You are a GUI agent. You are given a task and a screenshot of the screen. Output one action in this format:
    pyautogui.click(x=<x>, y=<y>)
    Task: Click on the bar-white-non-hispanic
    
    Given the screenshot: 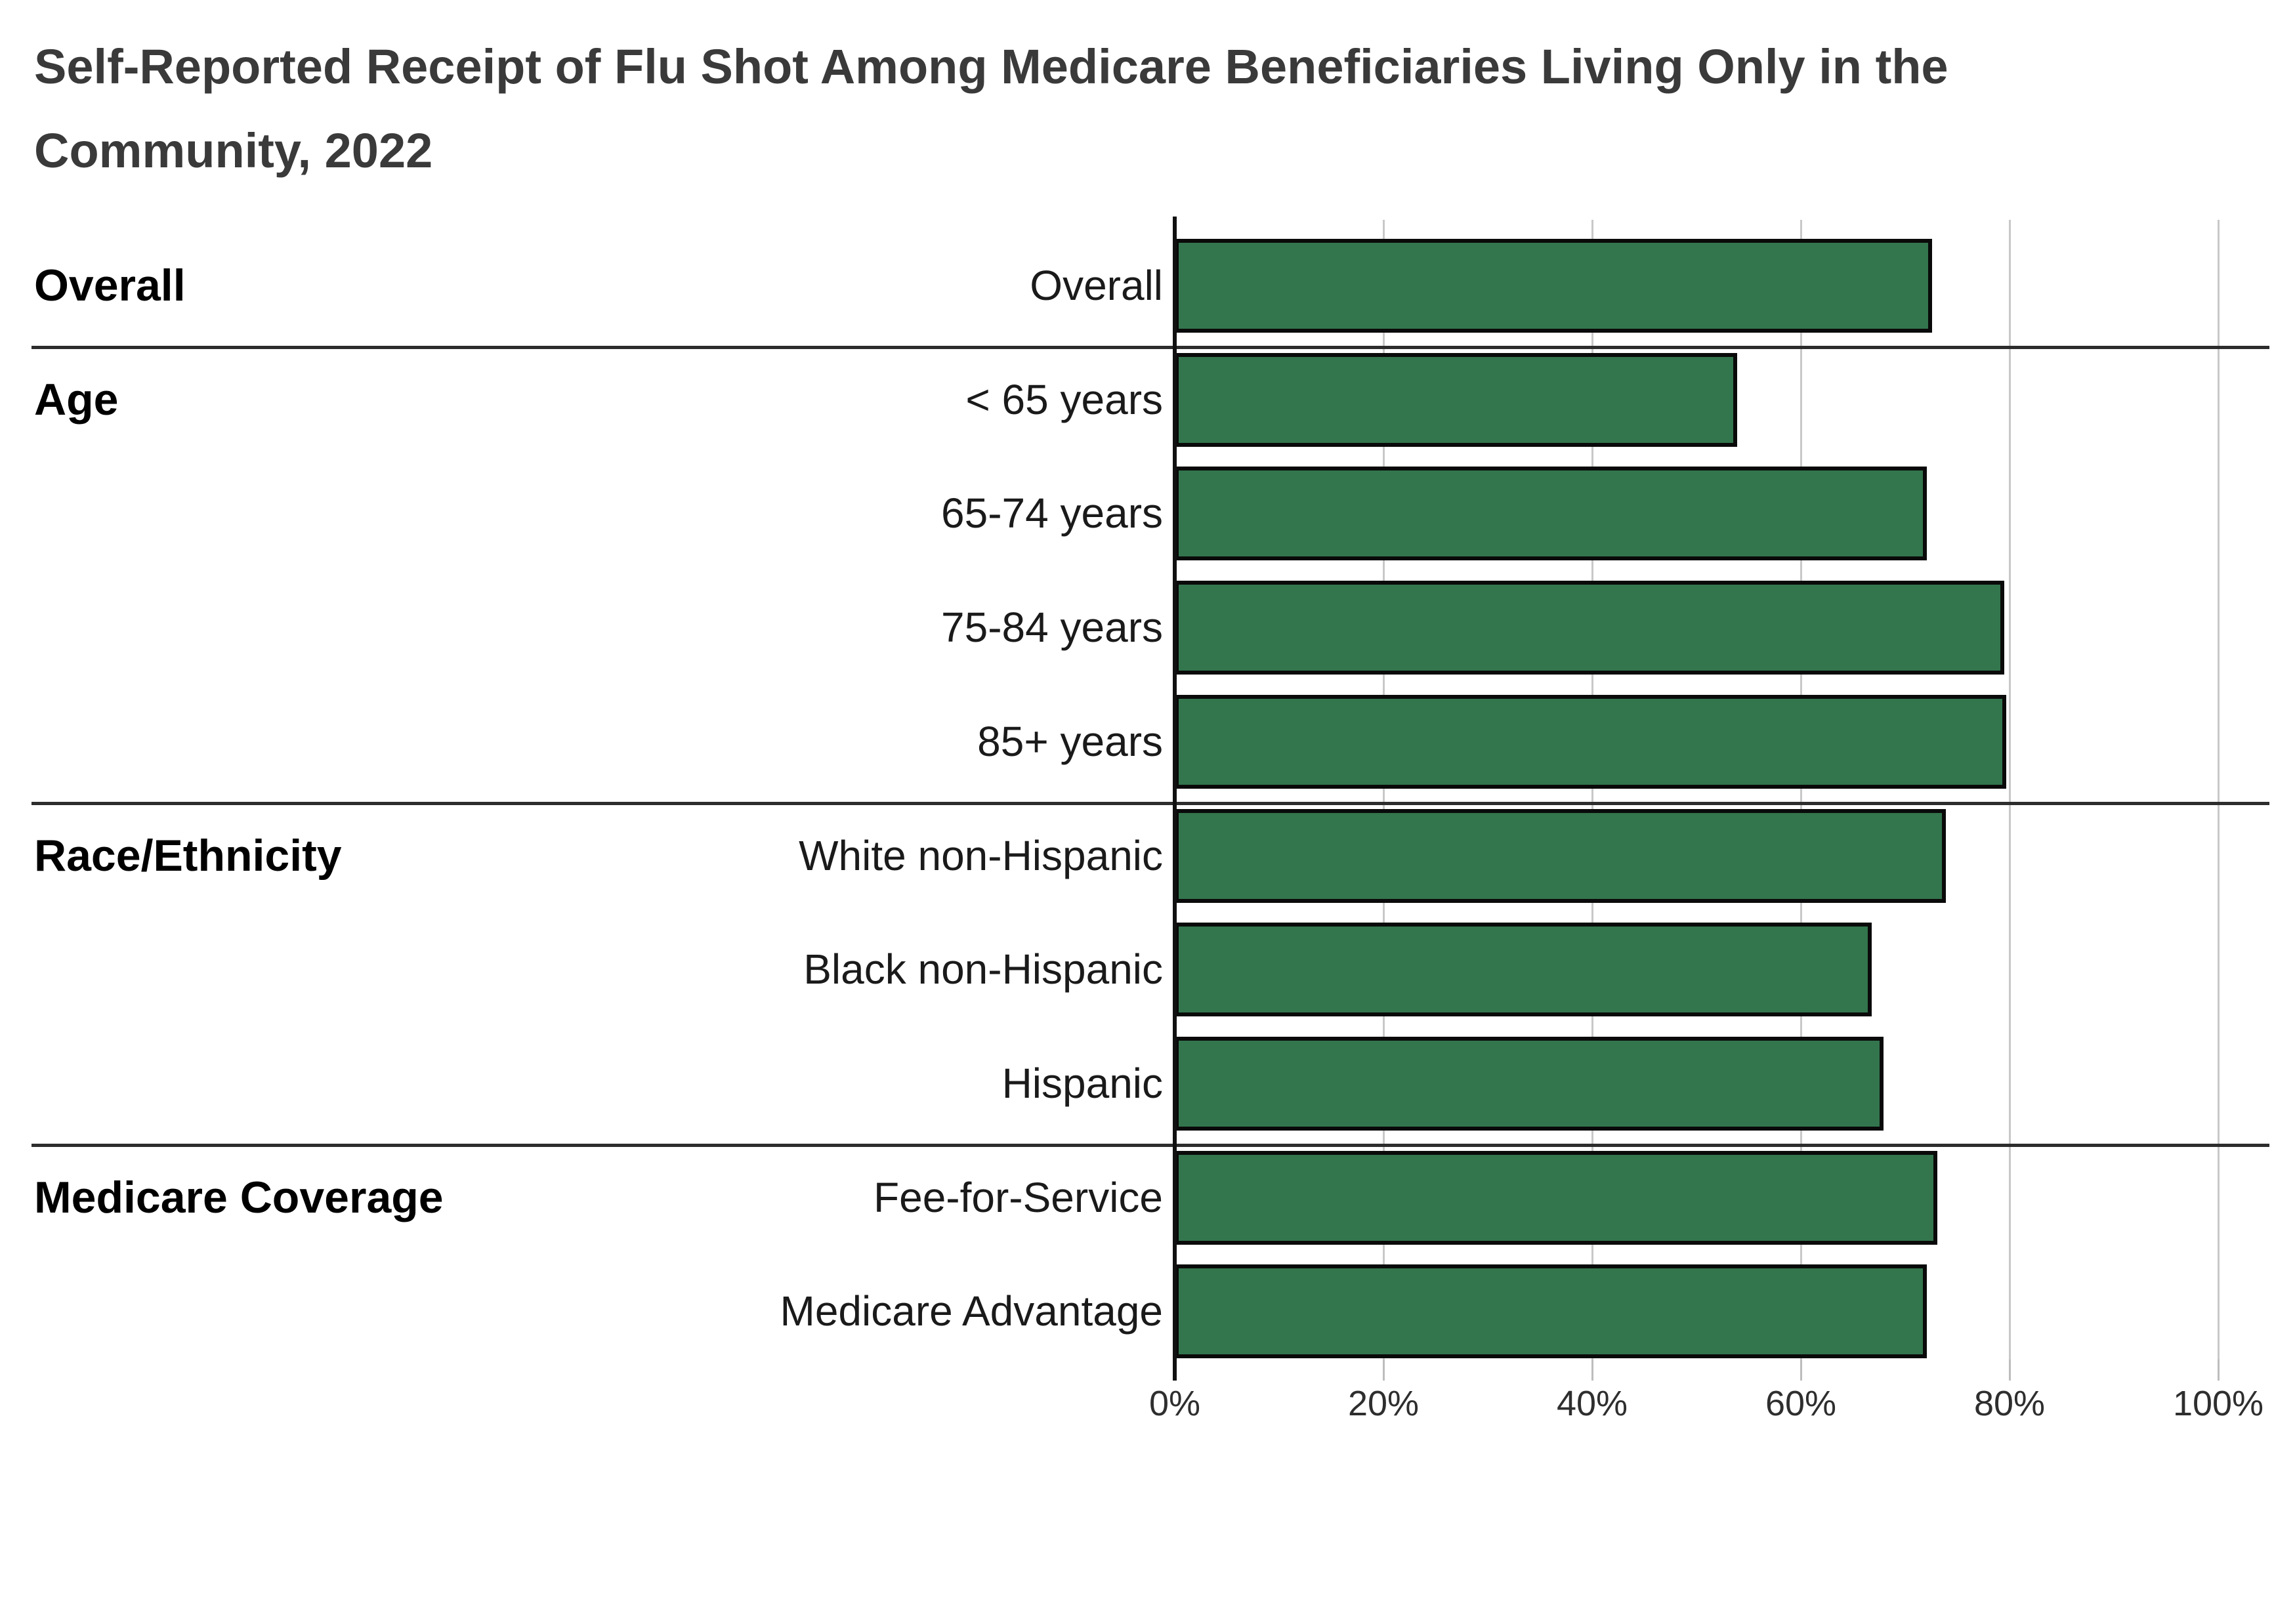 What is the action you would take?
    pyautogui.click(x=1560, y=855)
    